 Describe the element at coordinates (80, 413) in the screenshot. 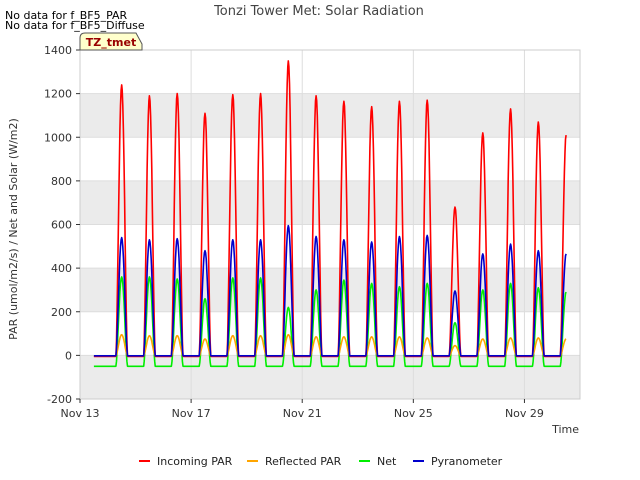

I see `x-tick-label: Nov 13` at that location.